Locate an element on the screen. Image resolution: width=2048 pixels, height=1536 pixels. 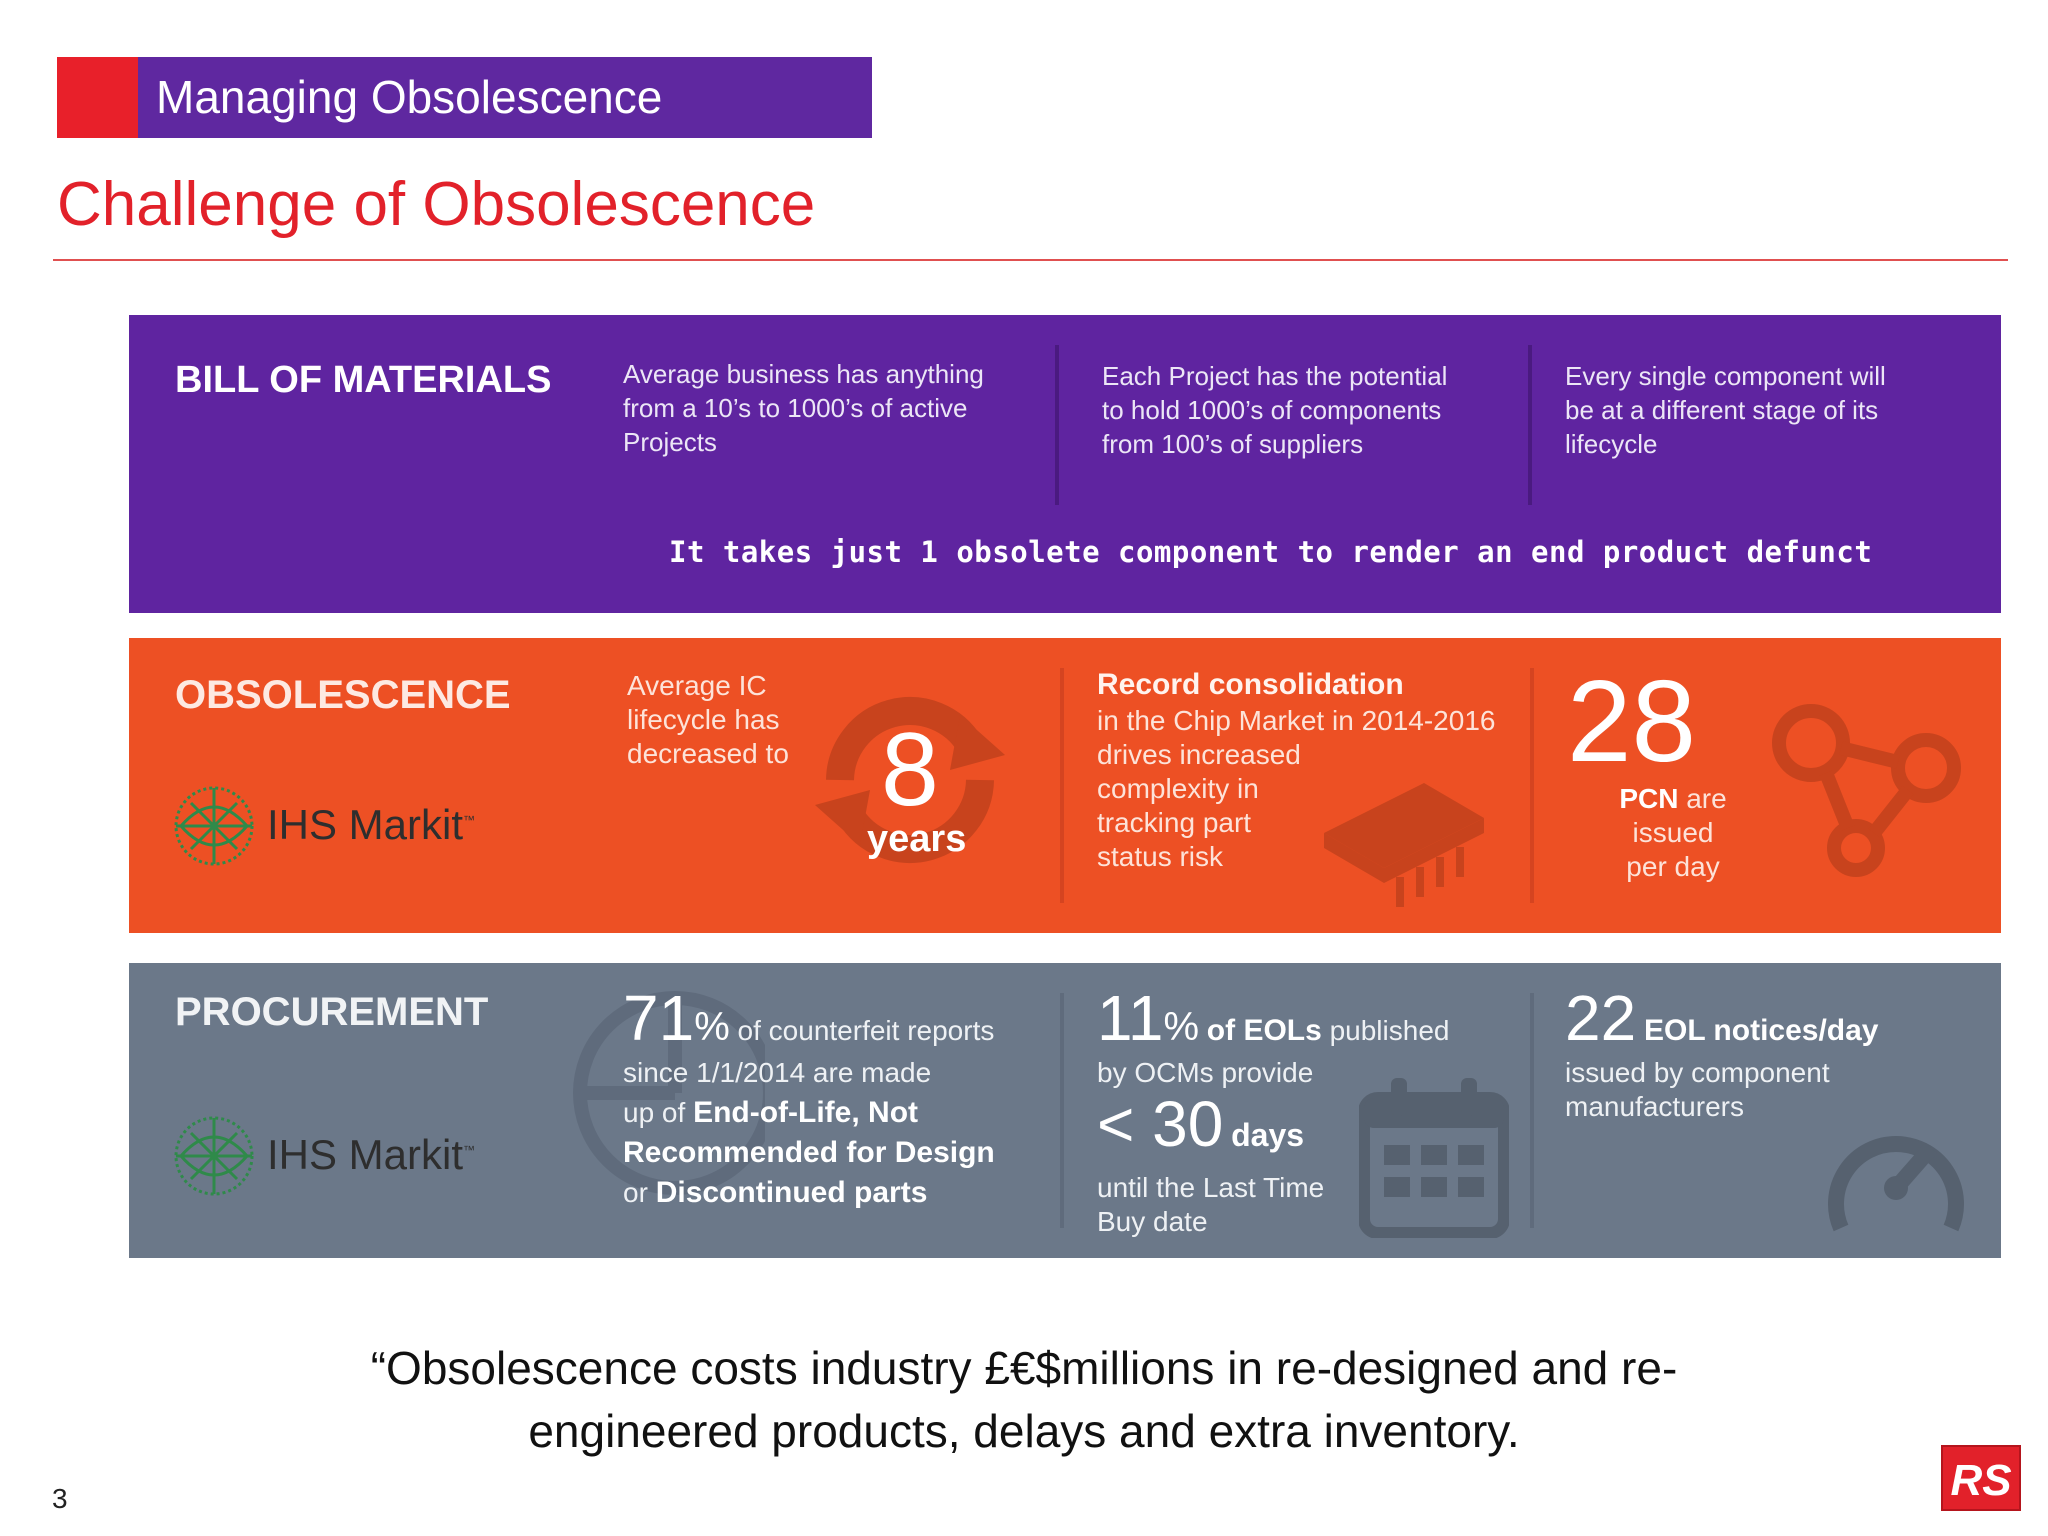
notices-number: 22 is located at coordinates (1601, 1018).